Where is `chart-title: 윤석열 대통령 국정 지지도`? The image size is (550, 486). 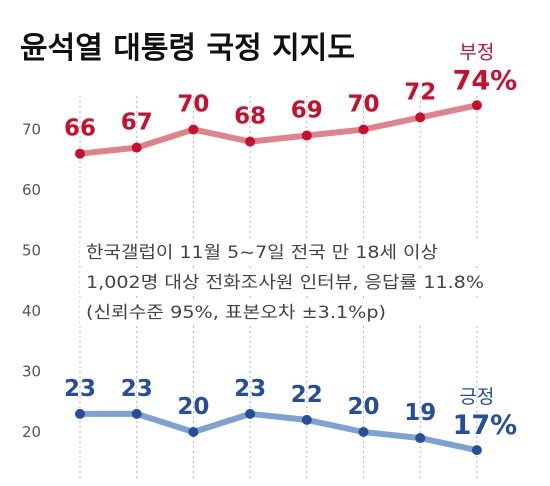 chart-title: 윤석열 대통령 국정 지지도 is located at coordinates (187, 48).